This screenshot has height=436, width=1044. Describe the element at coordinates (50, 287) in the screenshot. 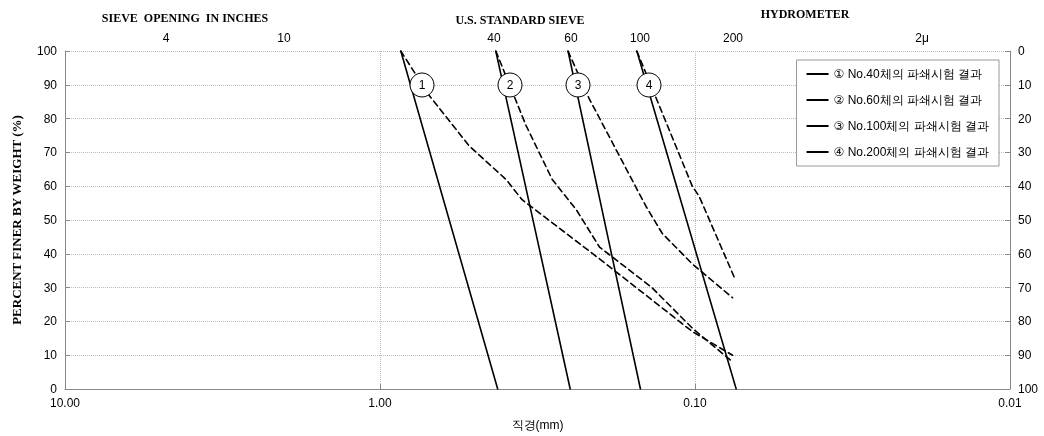

I see `y-tick-label: 30` at that location.